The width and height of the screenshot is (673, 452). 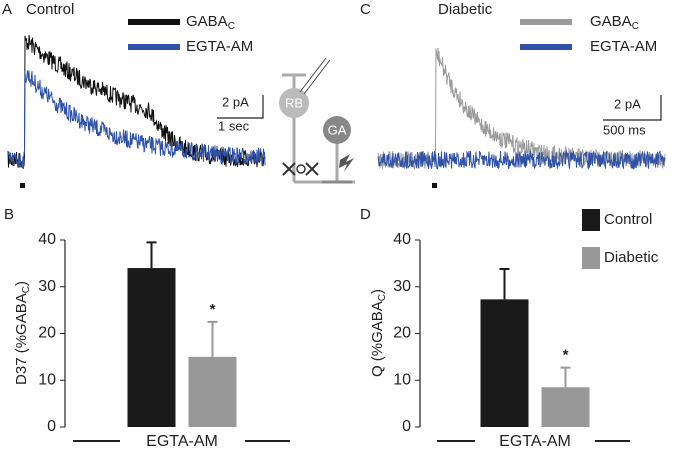 What do you see at coordinates (21, 339) in the screenshot?
I see `y-axis-label-part: D37 (%GABA` at bounding box center [21, 339].